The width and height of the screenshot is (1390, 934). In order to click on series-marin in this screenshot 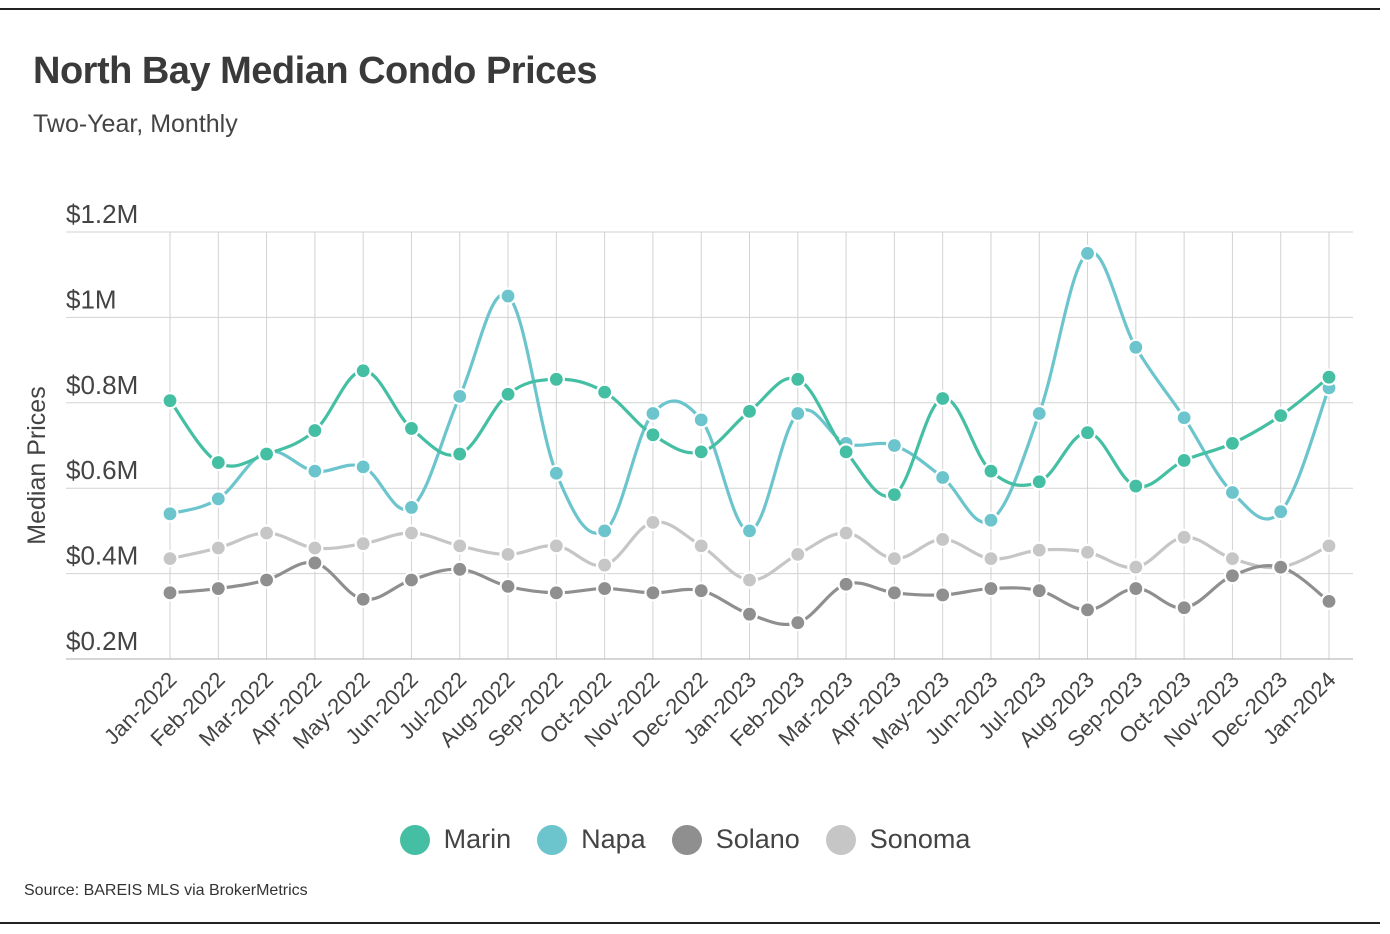, I will do `click(749, 433)`.